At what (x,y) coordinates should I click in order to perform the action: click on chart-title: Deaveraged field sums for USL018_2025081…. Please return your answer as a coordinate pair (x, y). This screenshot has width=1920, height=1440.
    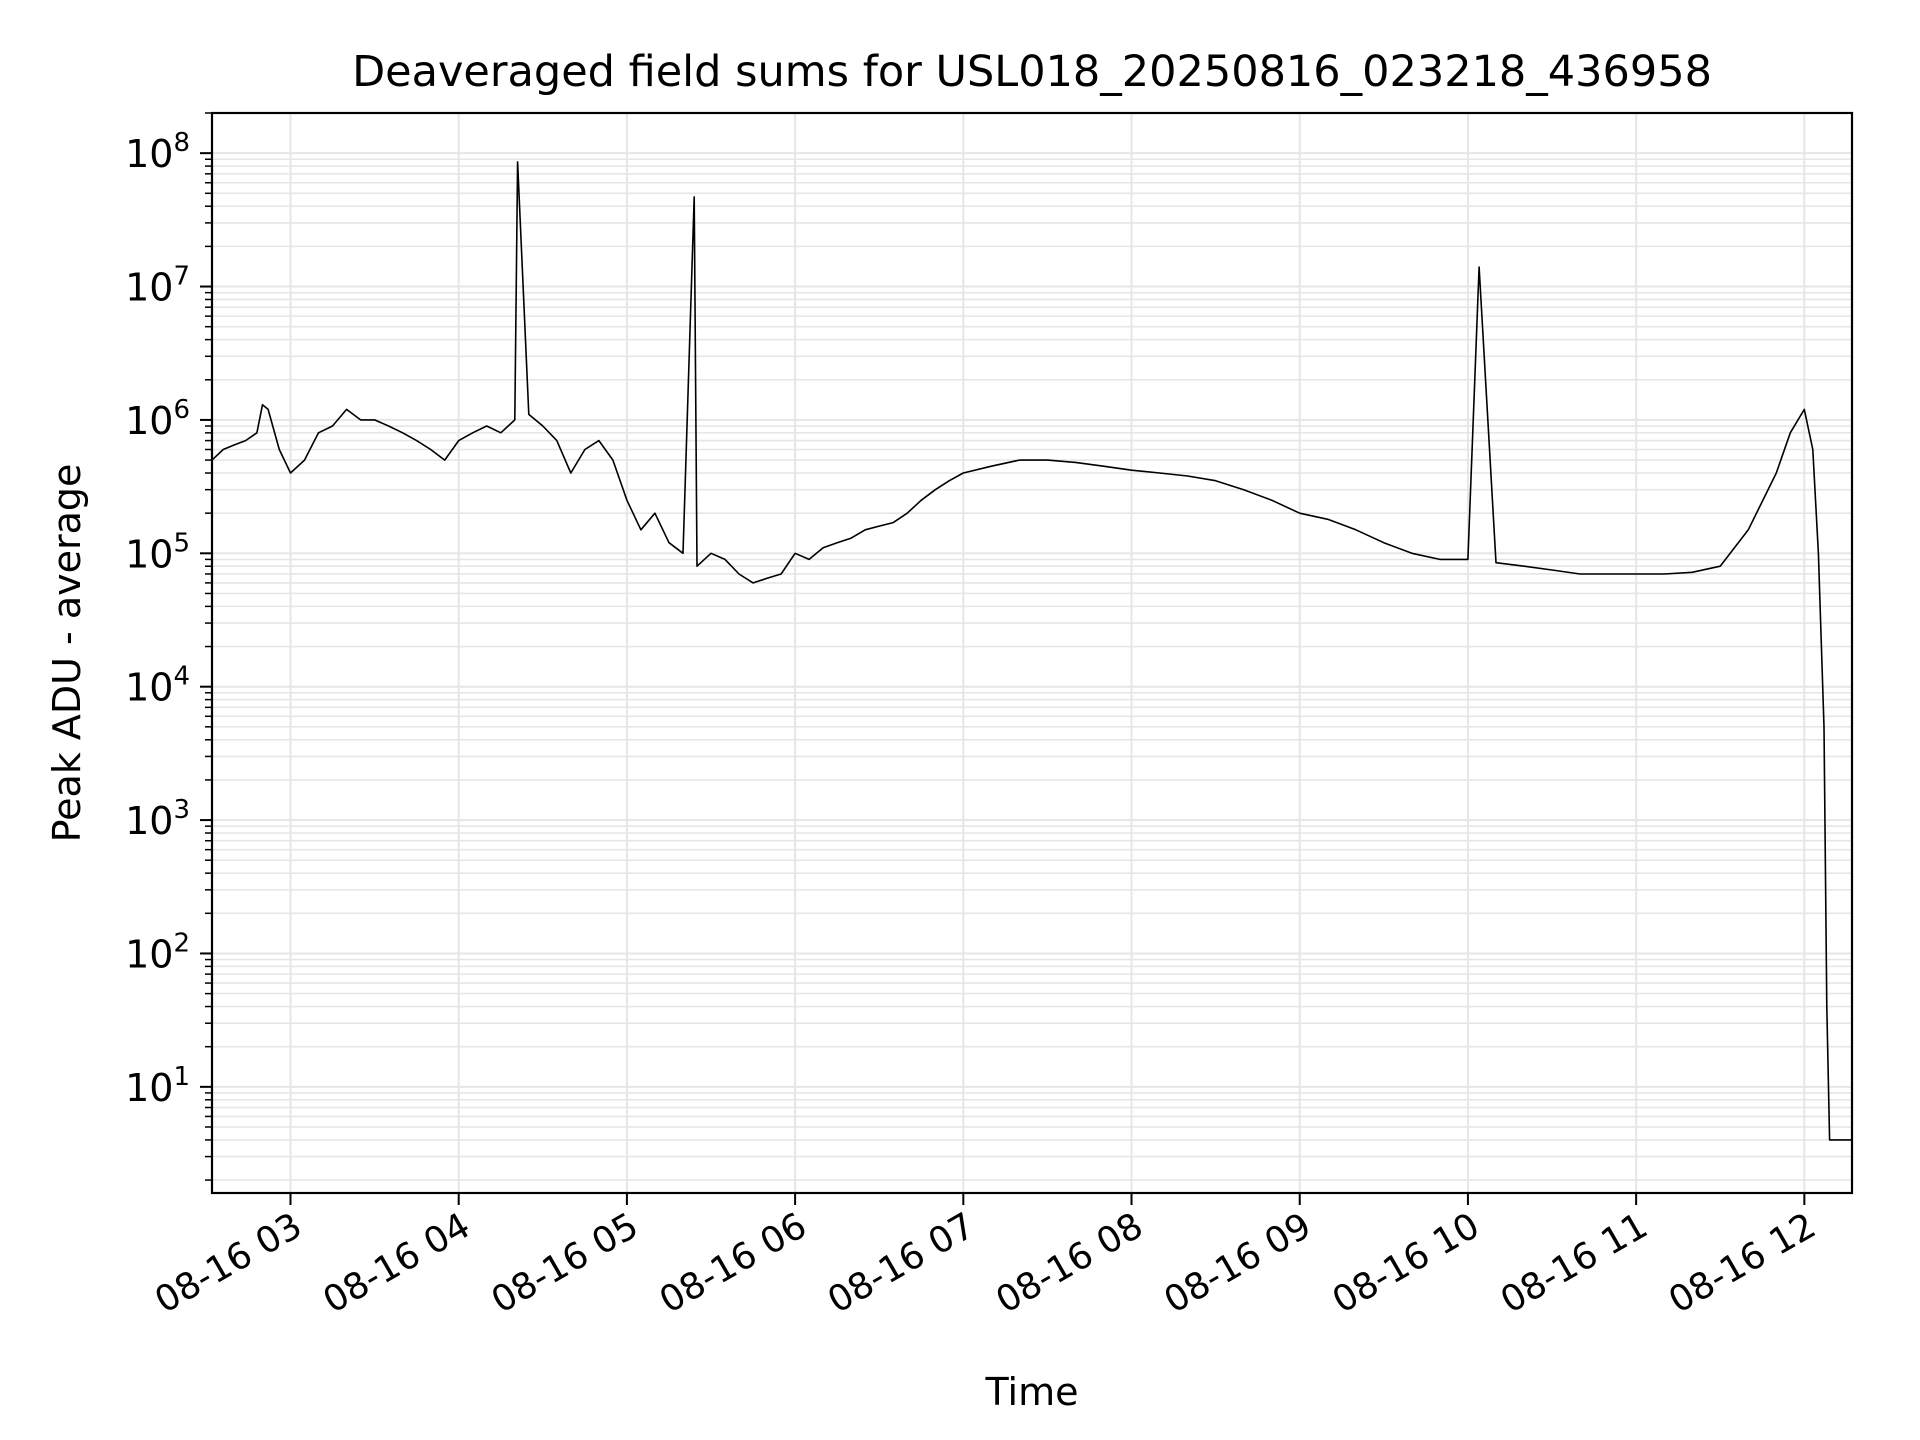
    Looking at the image, I should click on (1032, 72).